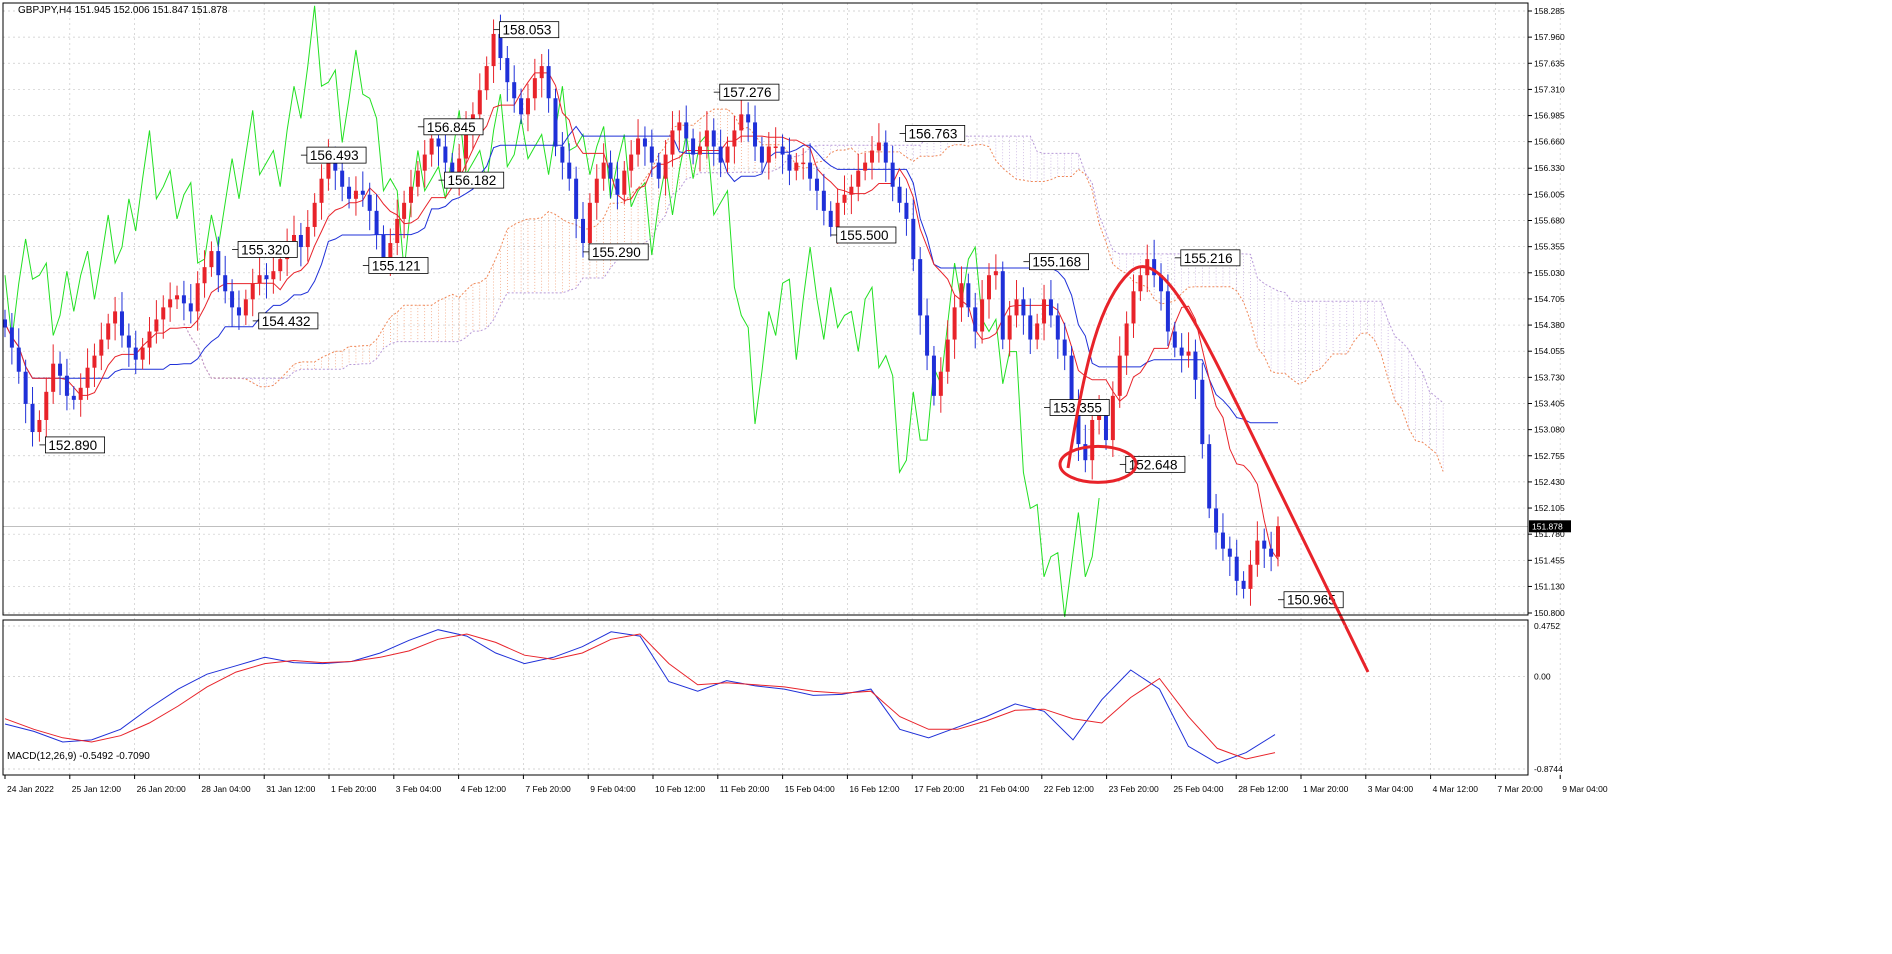 Image resolution: width=1892 pixels, height=954 pixels. Describe the element at coordinates (1391, 789) in the screenshot. I see `x-tick-label: 3 Mar 04:00` at that location.